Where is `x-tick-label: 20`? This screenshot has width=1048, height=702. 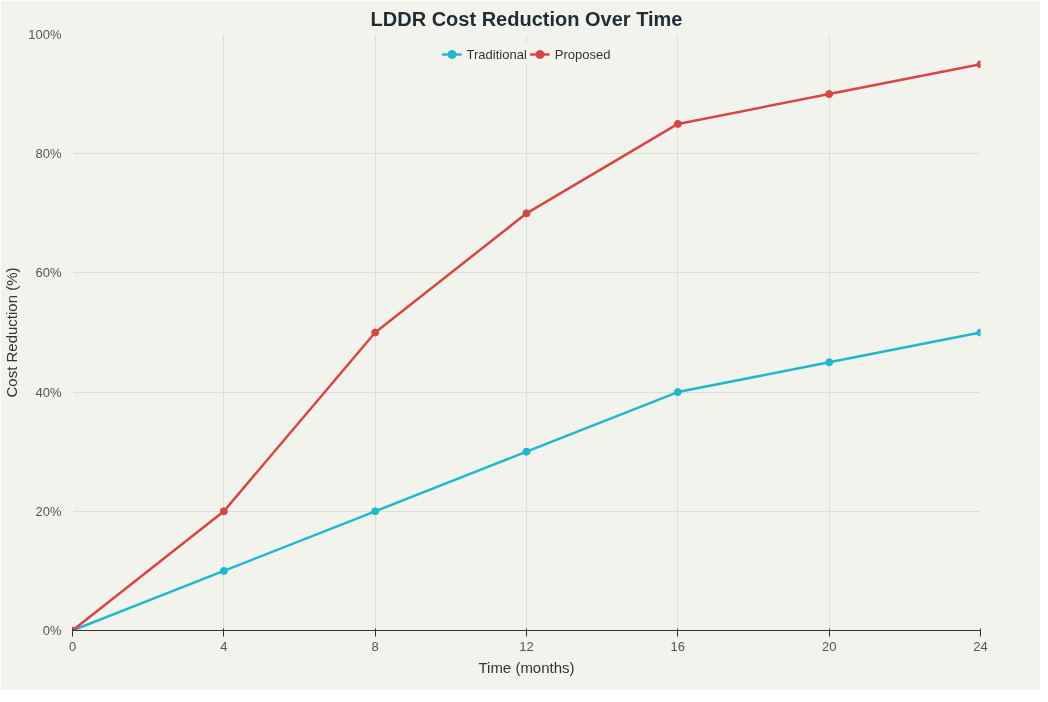 x-tick-label: 20 is located at coordinates (829, 646).